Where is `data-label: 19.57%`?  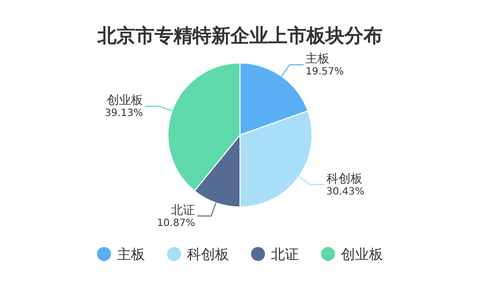
data-label: 19.57% is located at coordinates (325, 72).